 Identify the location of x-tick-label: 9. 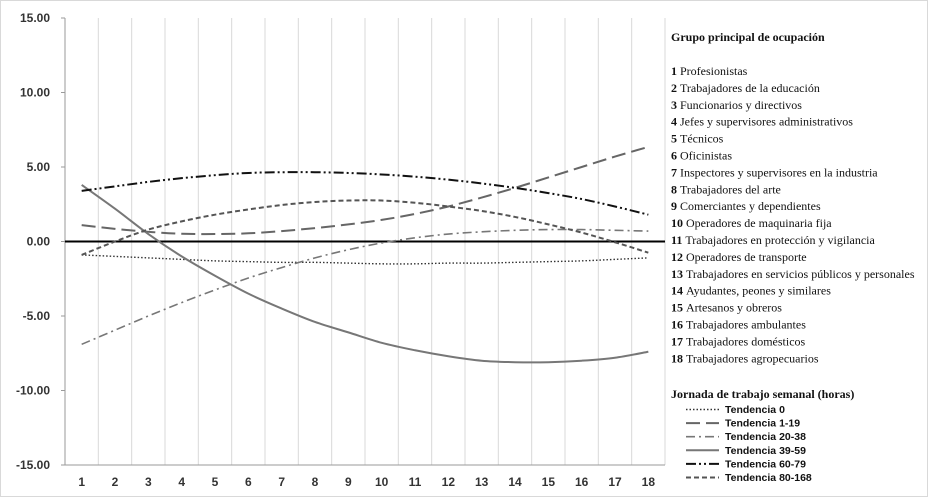
(348, 482).